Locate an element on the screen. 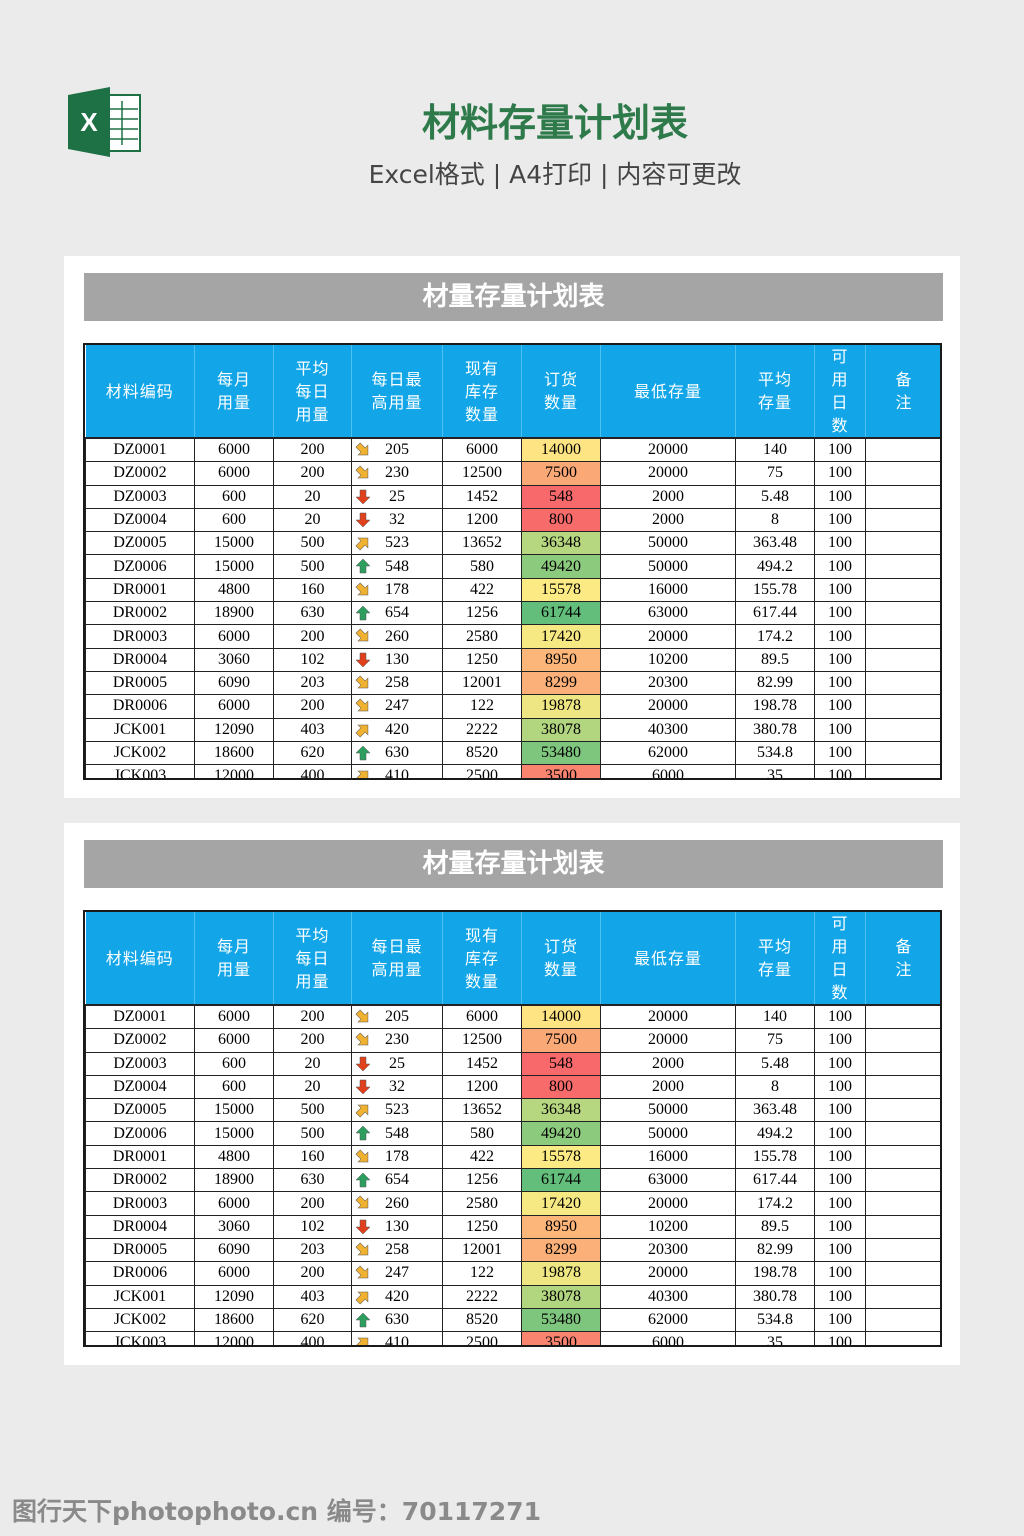 The height and width of the screenshot is (1536, 1024). cell: 6090 is located at coordinates (234, 683).